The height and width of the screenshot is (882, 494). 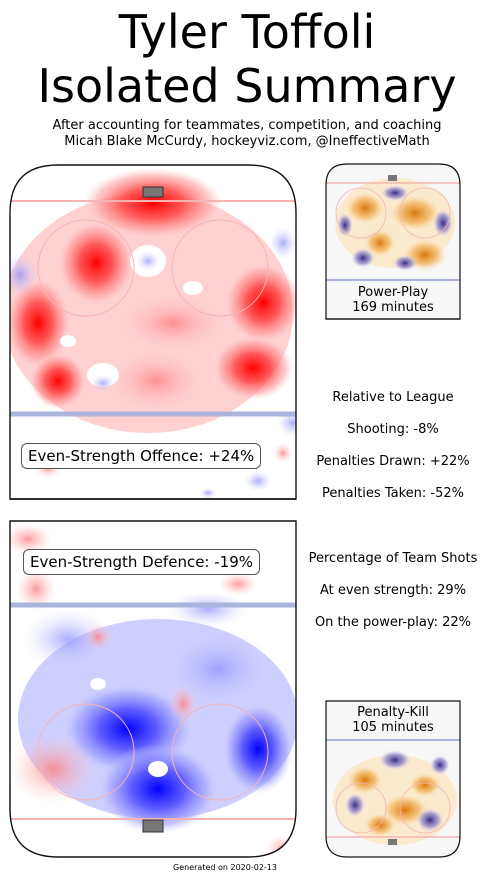 I want to click on page-title-line1: Tyler Toffoli, so click(x=247, y=32).